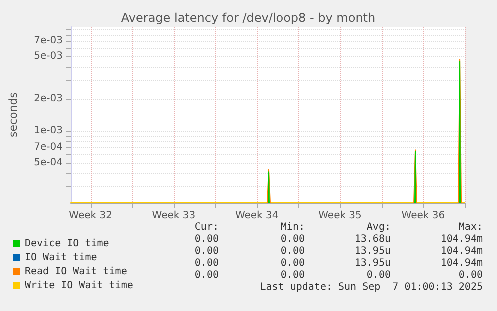 The width and height of the screenshot is (497, 311). Describe the element at coordinates (340, 216) in the screenshot. I see `x-tick-label: Week 35` at that location.